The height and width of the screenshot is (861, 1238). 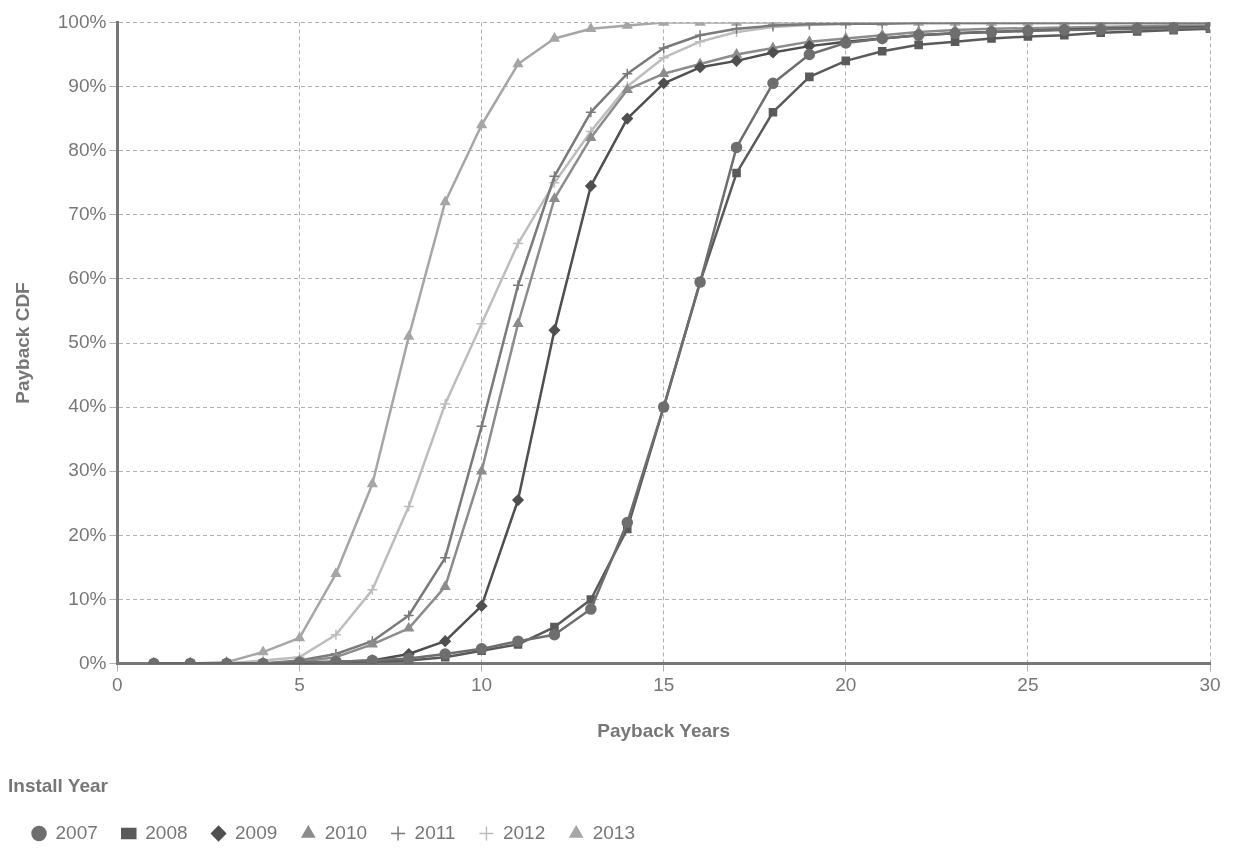 What do you see at coordinates (613, 832) in the screenshot?
I see `legend-label: 2013` at bounding box center [613, 832].